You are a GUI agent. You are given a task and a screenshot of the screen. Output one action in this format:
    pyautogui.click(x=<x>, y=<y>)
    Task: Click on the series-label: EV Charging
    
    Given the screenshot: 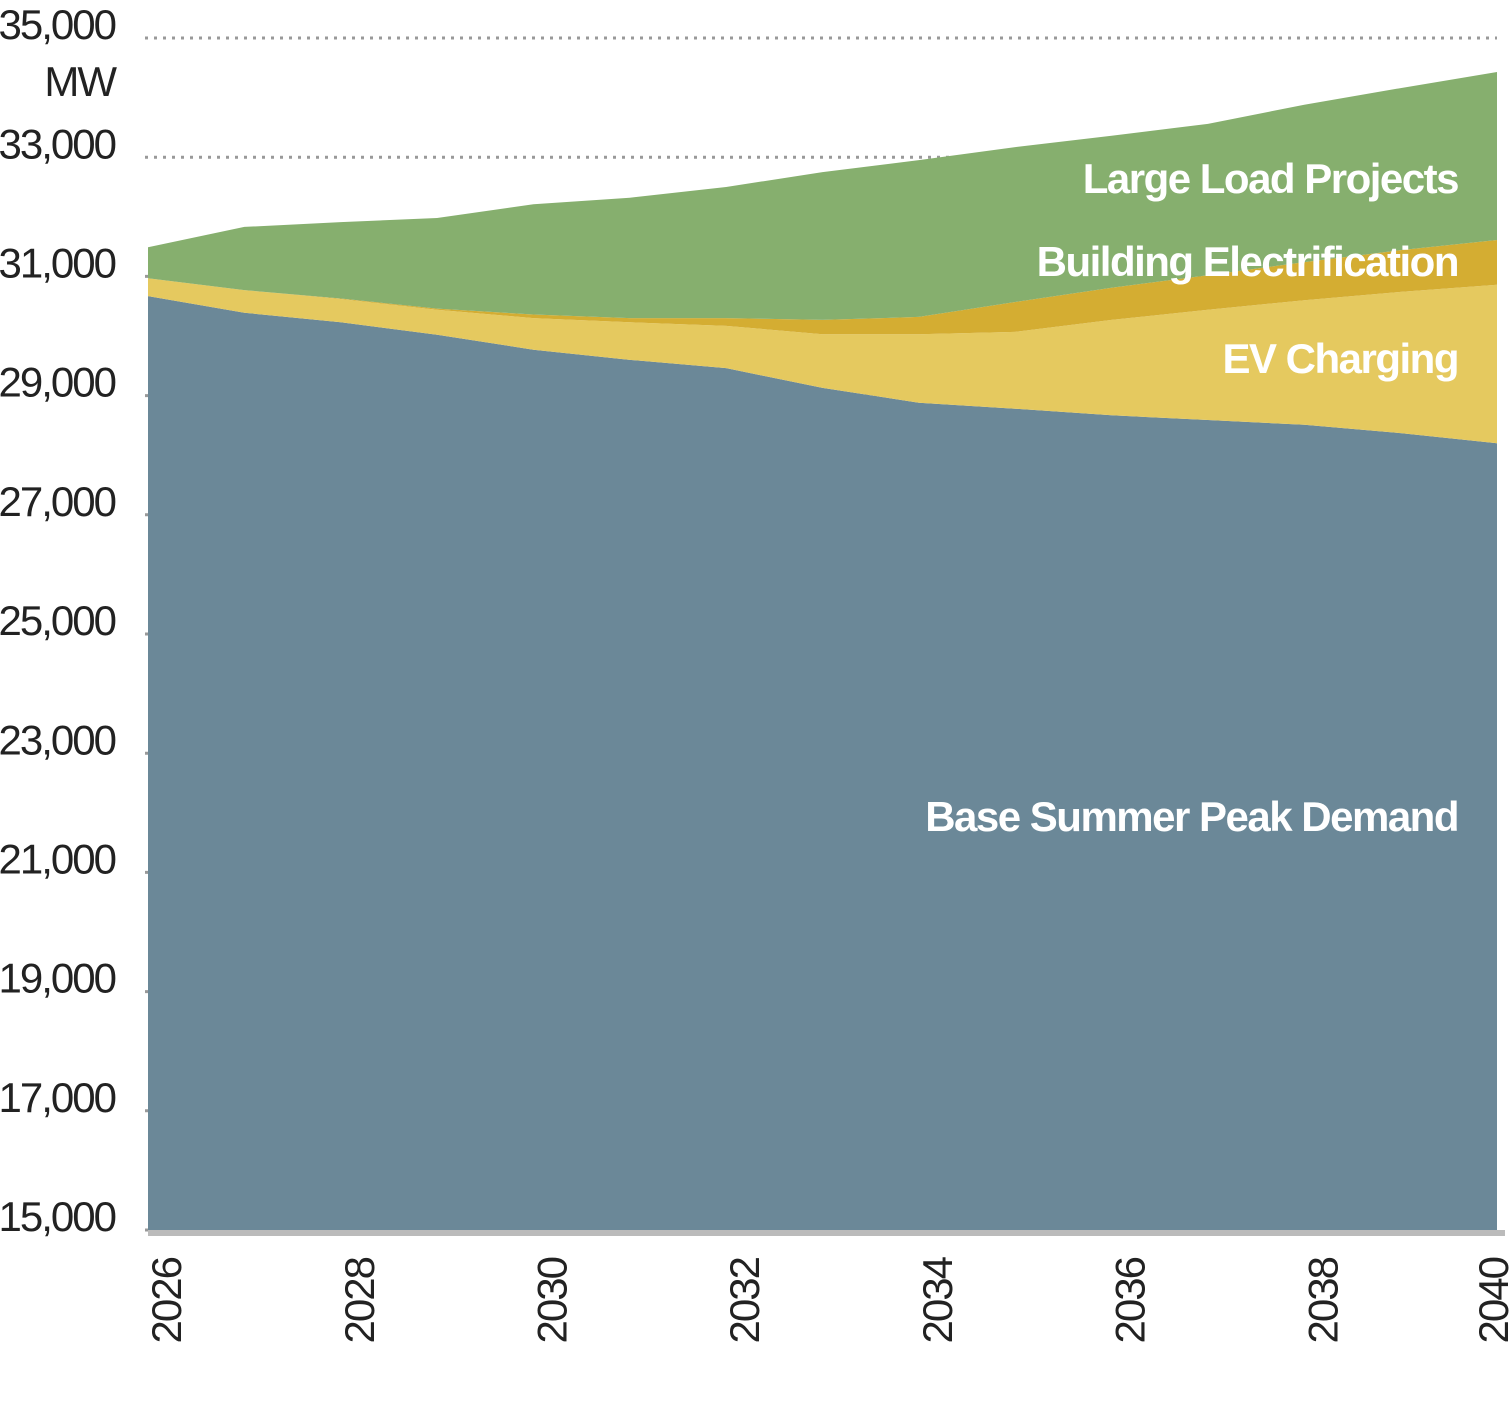 What is the action you would take?
    pyautogui.click(x=1340, y=358)
    